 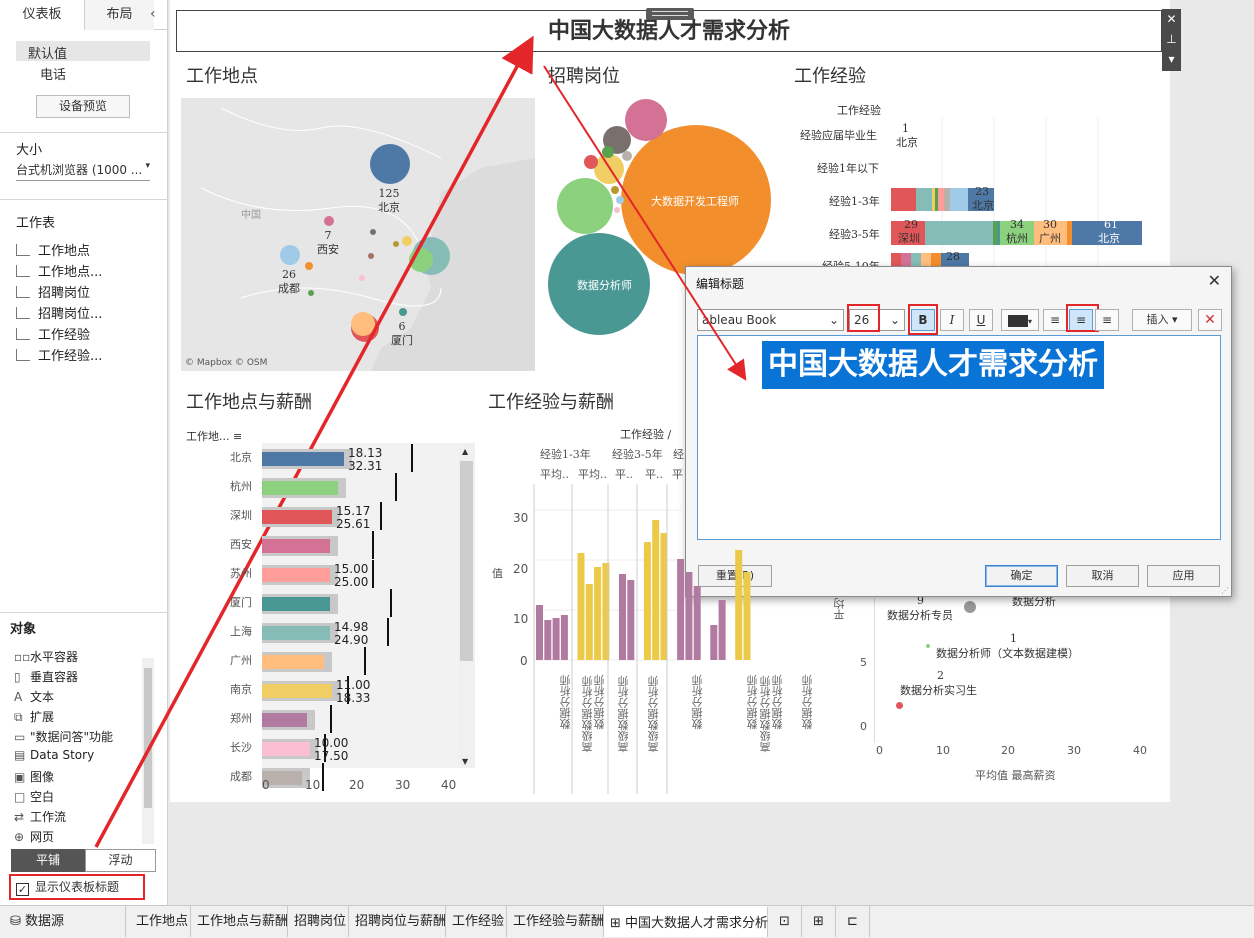 What do you see at coordinates (238, 436) in the screenshot?
I see `sort-icon: ≡` at bounding box center [238, 436].